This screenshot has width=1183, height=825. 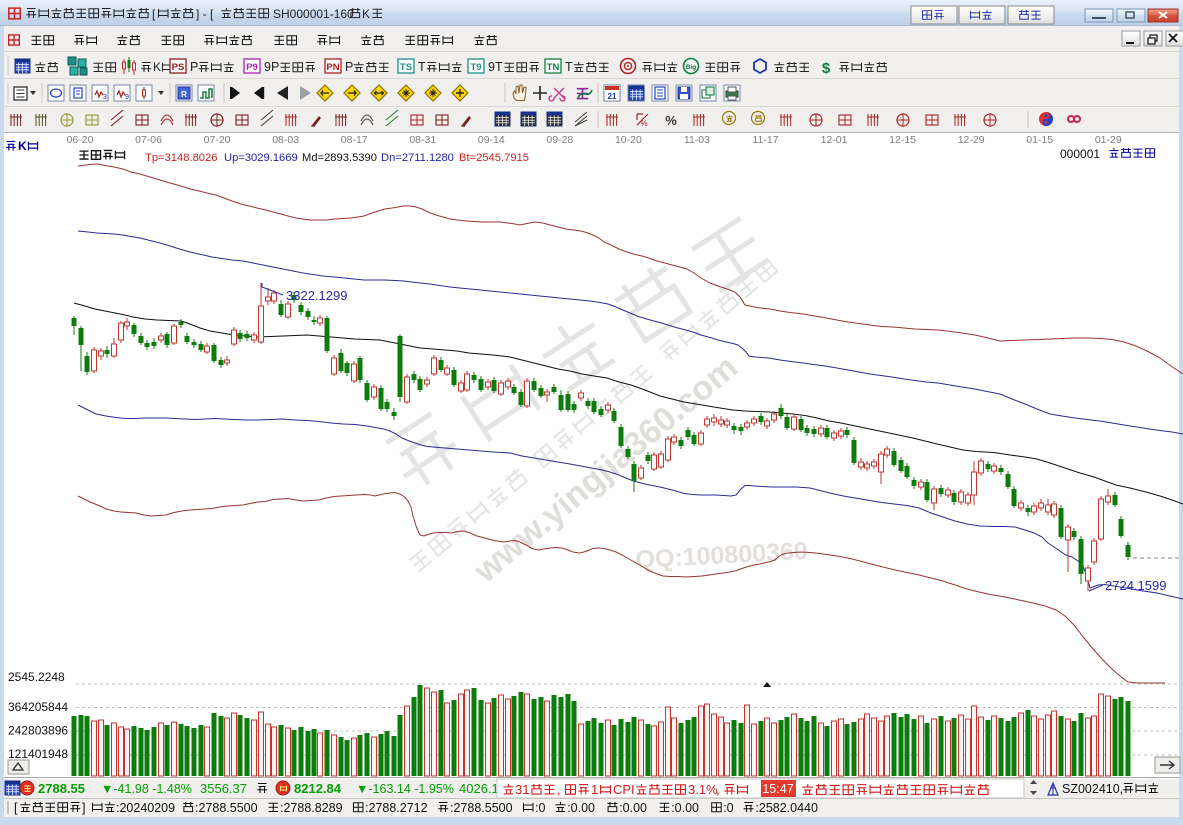 What do you see at coordinates (80, 140) in the screenshot?
I see `svg-text: 06-20` at bounding box center [80, 140].